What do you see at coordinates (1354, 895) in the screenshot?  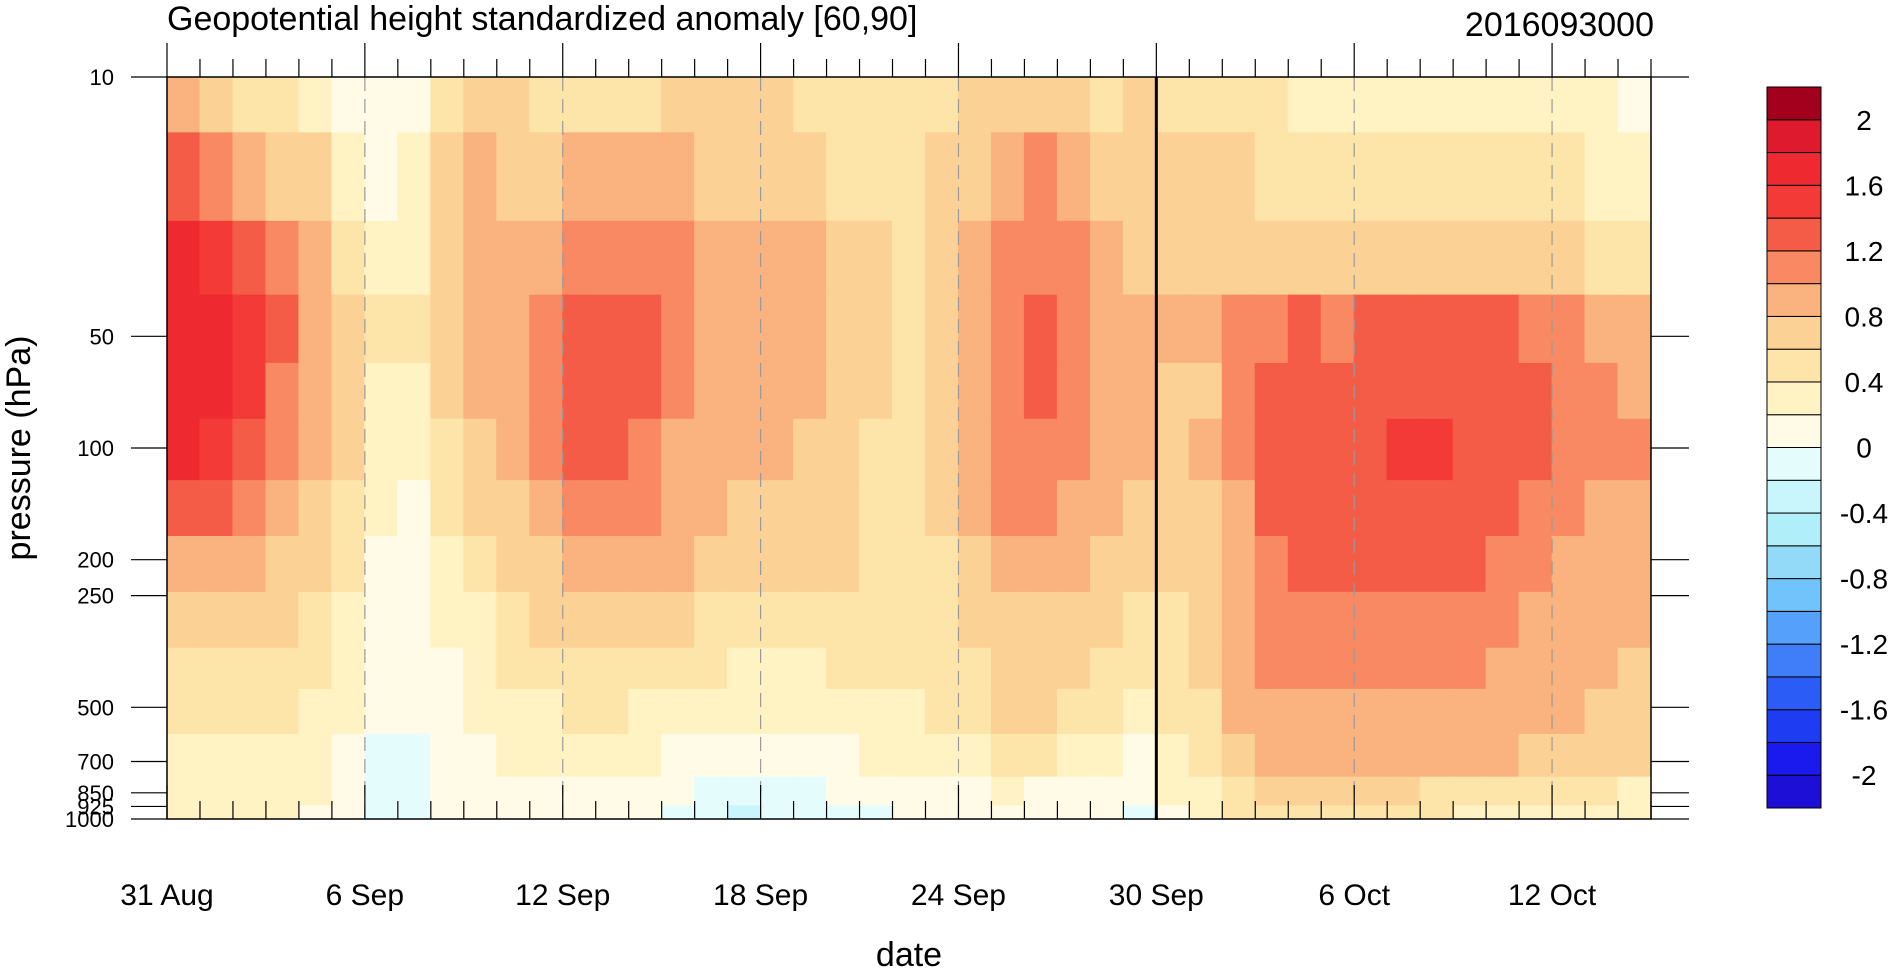 I see `x-tick-label: 6 Oct` at bounding box center [1354, 895].